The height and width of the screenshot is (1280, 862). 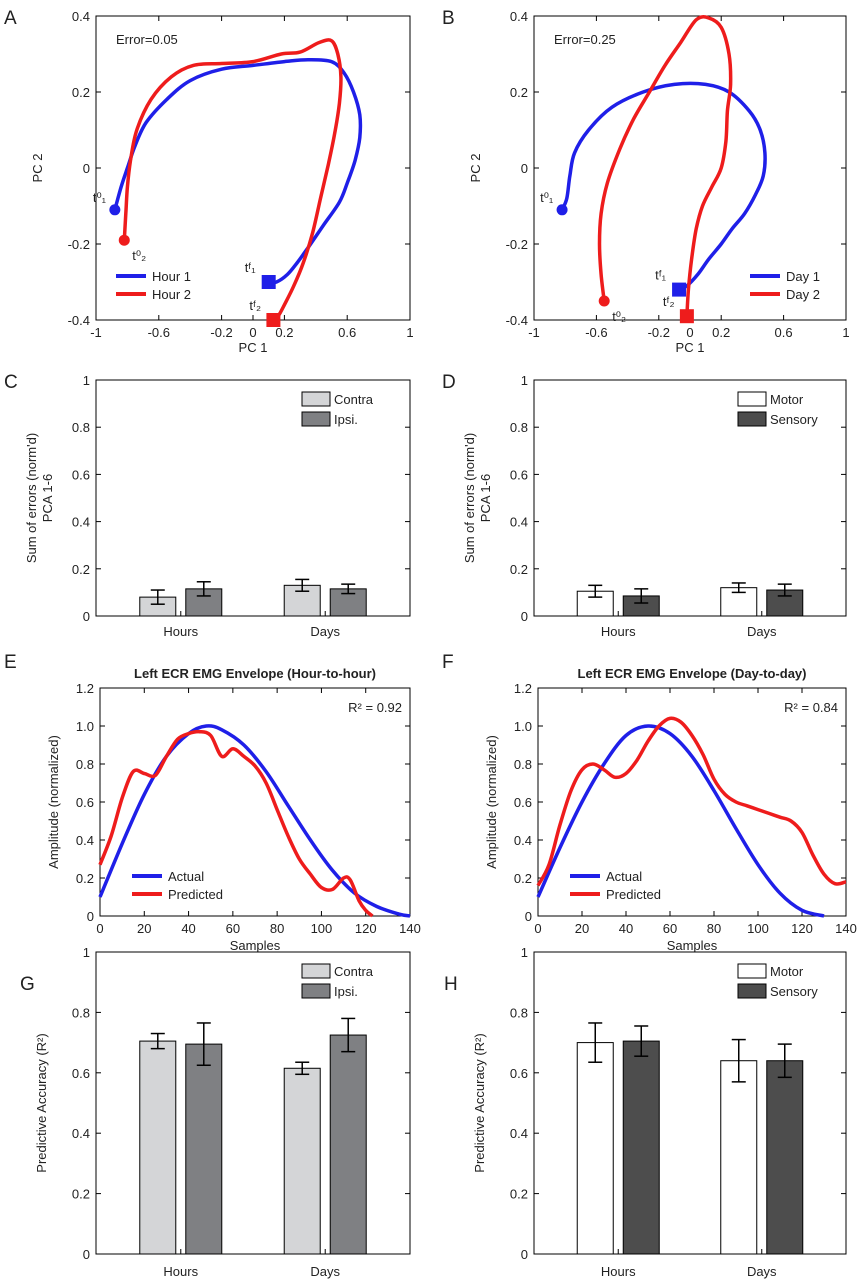 What do you see at coordinates (27, 984) in the screenshot?
I see `panel-letter-g: G` at bounding box center [27, 984].